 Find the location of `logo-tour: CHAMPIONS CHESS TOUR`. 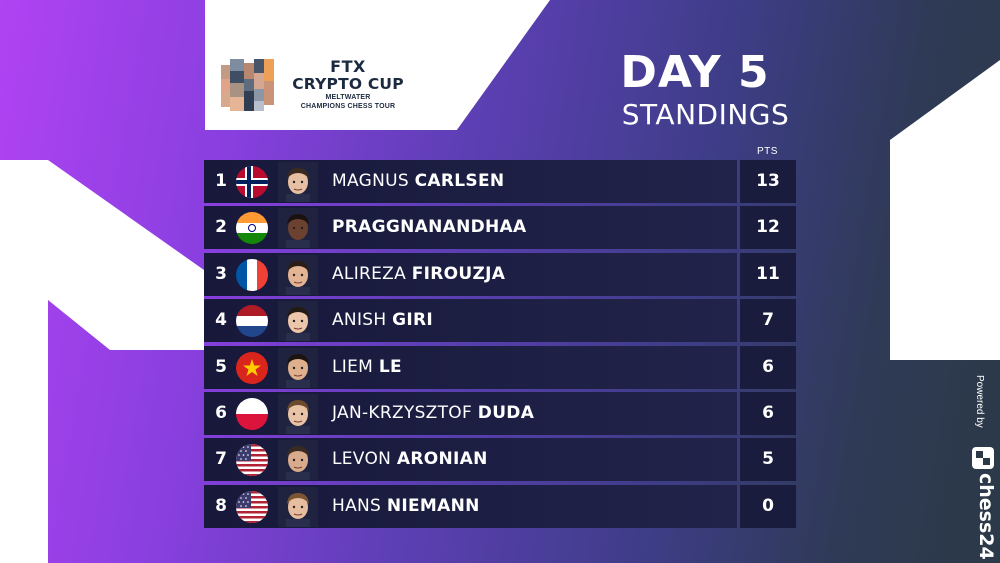

logo-tour: CHAMPIONS CHESS TOUR is located at coordinates (348, 106).